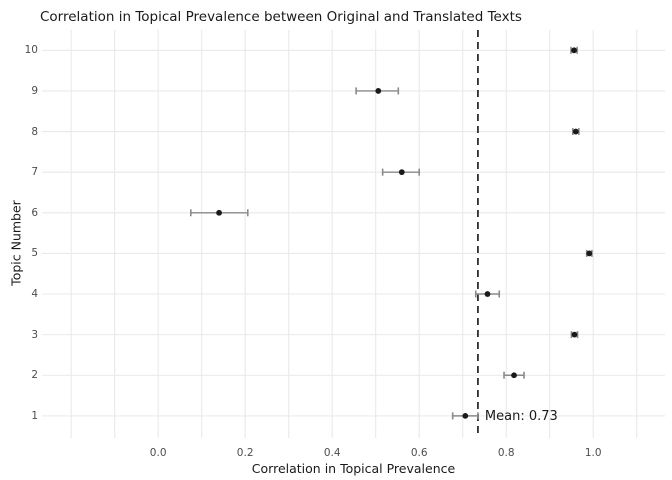  I want to click on y-tick-label: 5, so click(34, 253).